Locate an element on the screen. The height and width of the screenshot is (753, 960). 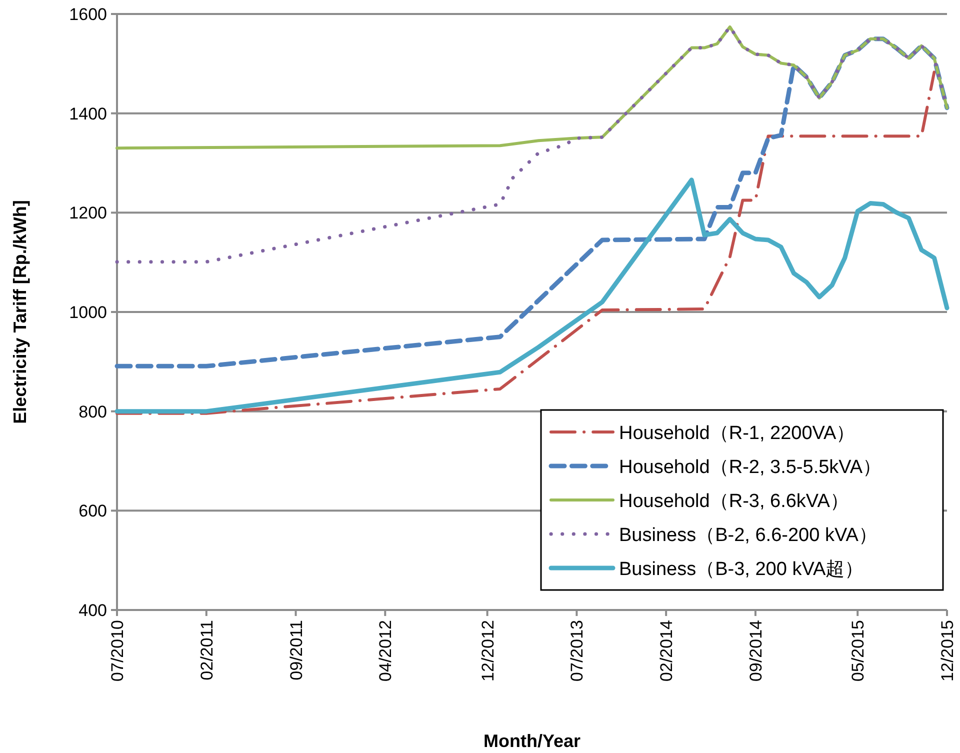
x-tick-label: 05/2015 is located at coordinates (858, 651).